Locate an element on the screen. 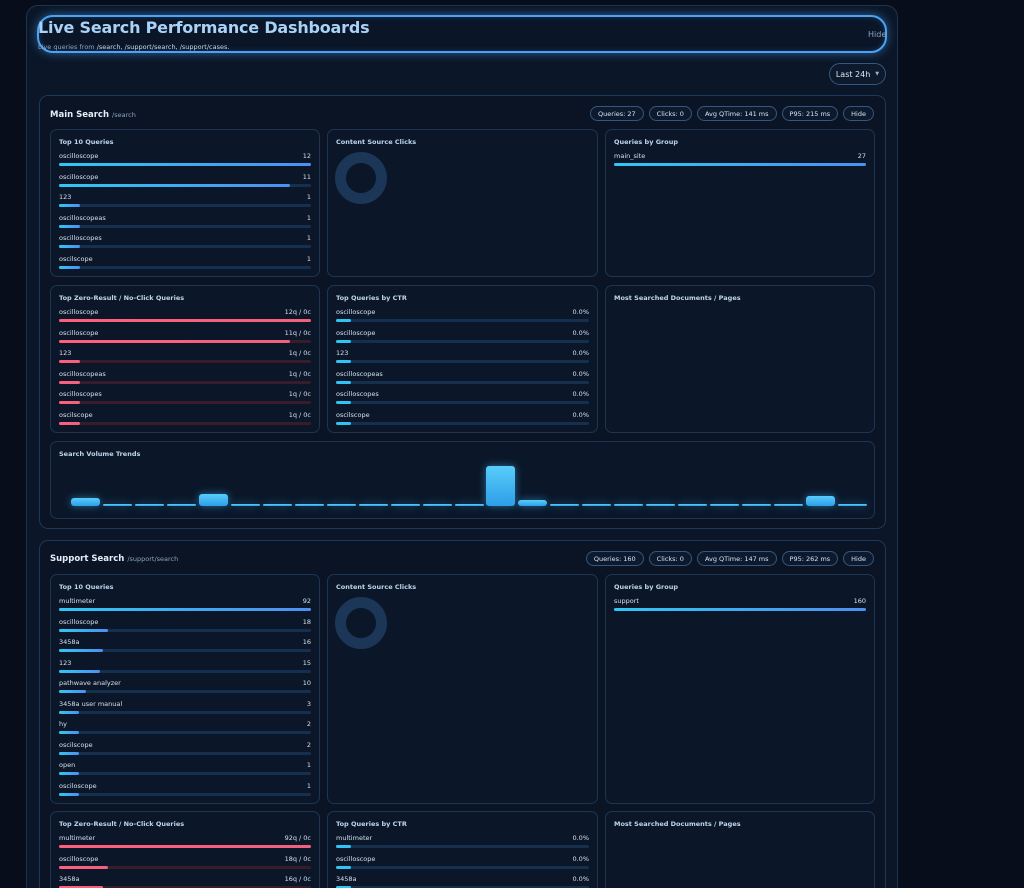 Image resolution: width=1024 pixels, height=888 pixels. list-item: oscilloscope 11q / 0c is located at coordinates (185, 339).